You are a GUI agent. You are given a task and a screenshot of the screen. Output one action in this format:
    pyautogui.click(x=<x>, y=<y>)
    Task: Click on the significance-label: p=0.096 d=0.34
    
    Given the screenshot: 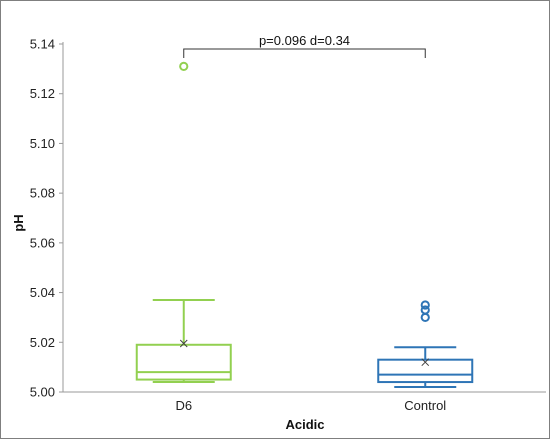 What is the action you would take?
    pyautogui.click(x=304, y=40)
    